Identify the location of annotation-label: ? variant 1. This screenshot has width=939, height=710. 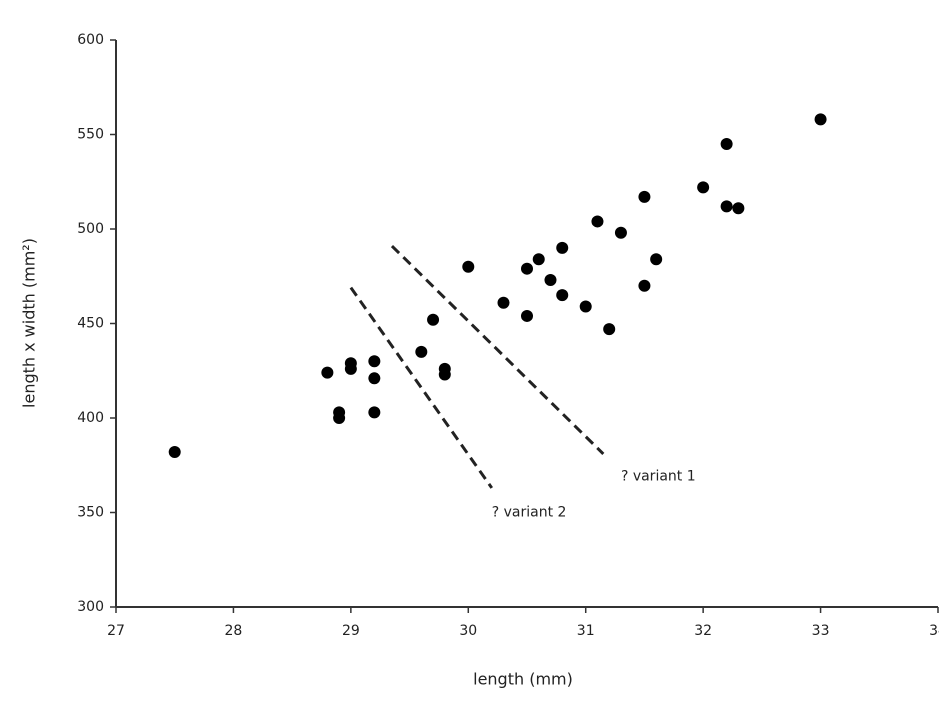
(658, 477).